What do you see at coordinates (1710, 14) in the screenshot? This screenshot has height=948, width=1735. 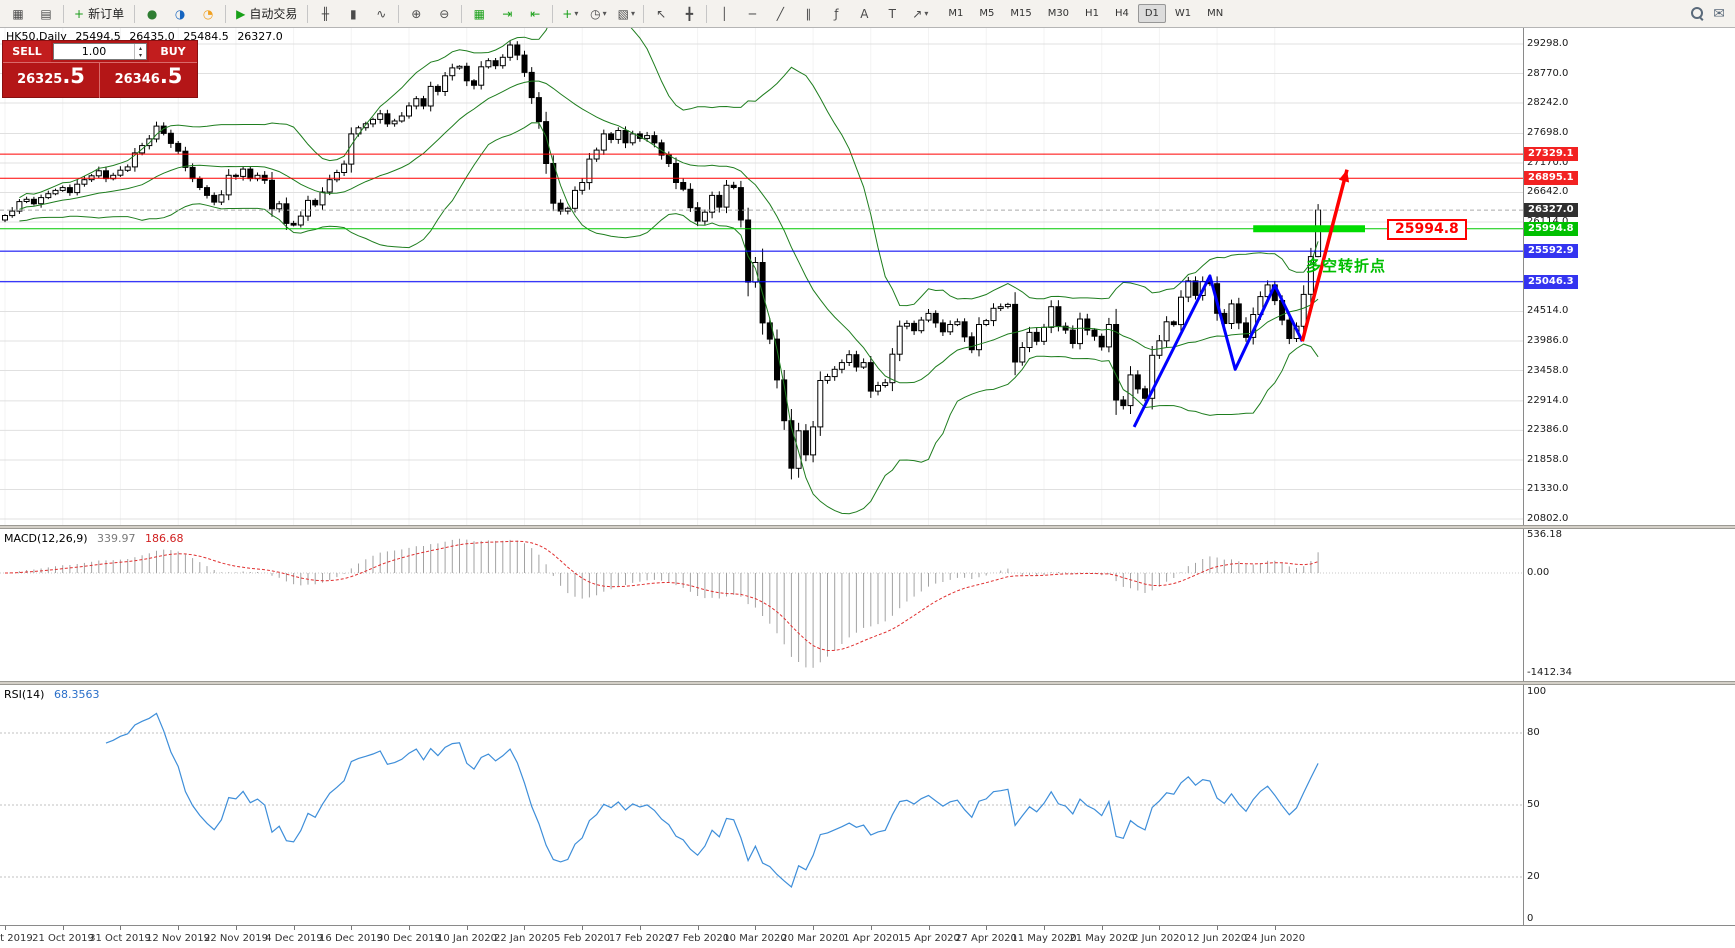 I see `toolbar-right: ✉` at bounding box center [1710, 14].